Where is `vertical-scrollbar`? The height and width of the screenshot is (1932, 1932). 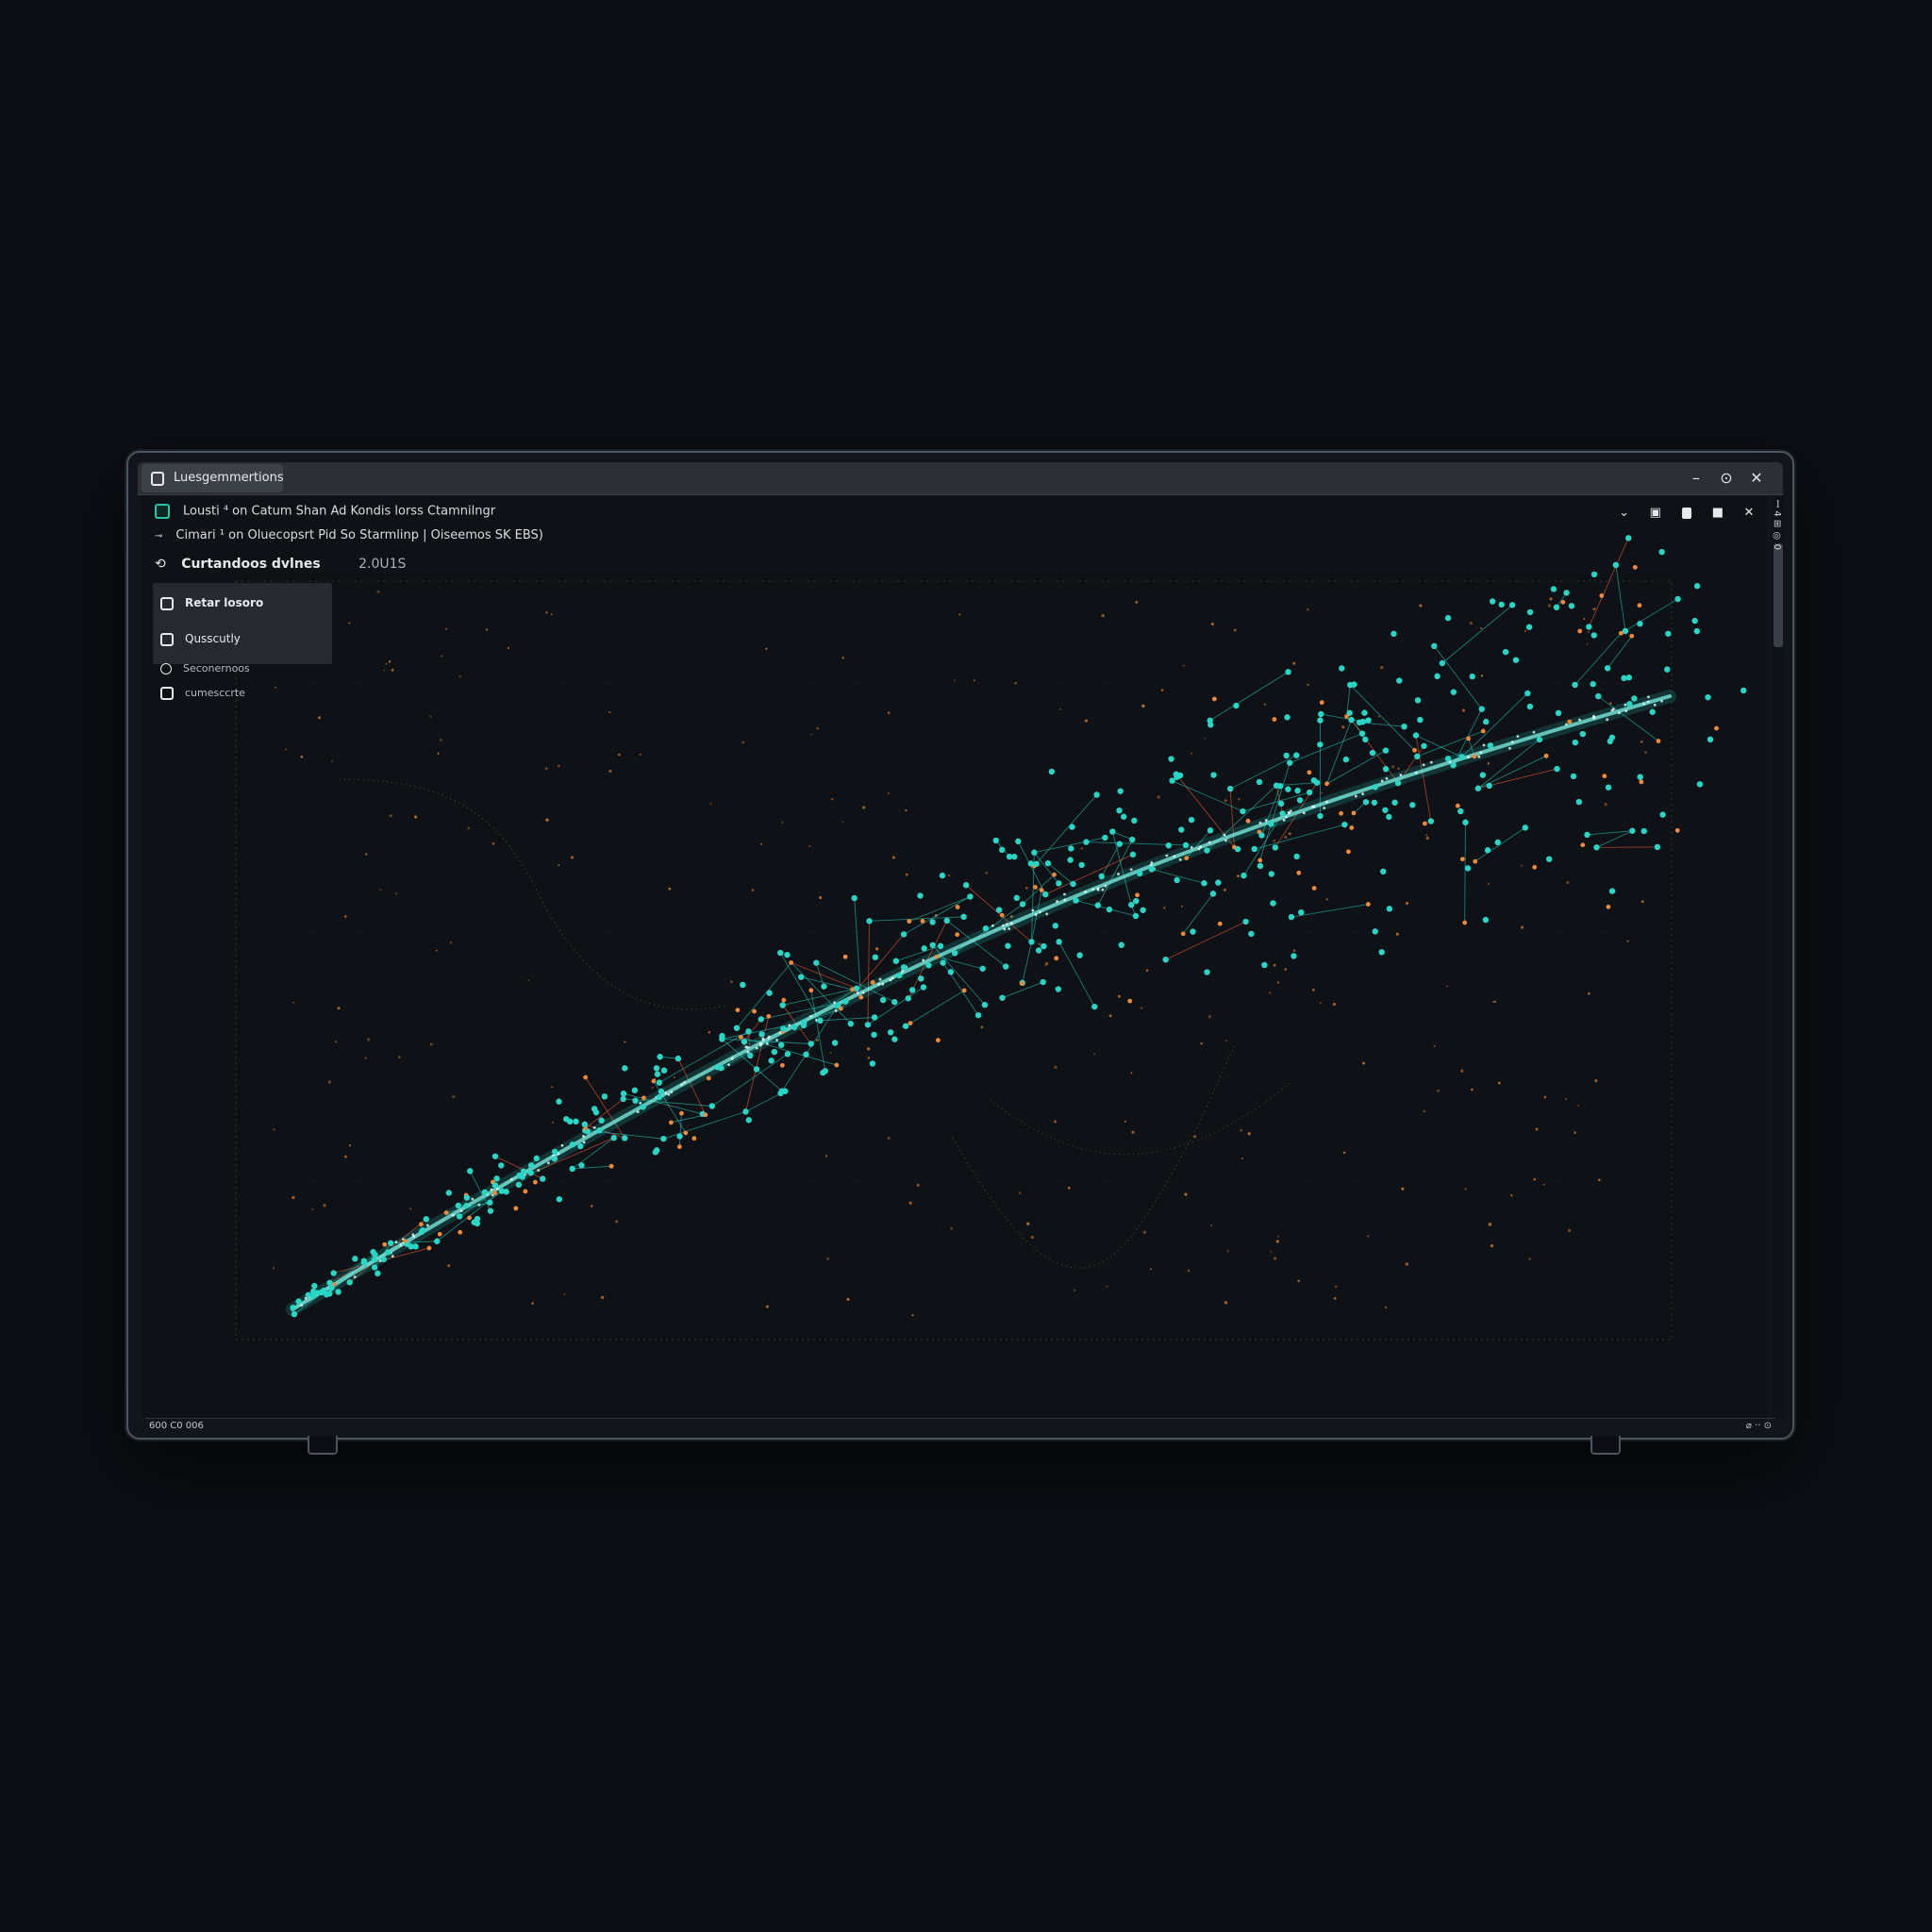 vertical-scrollbar is located at coordinates (1778, 957).